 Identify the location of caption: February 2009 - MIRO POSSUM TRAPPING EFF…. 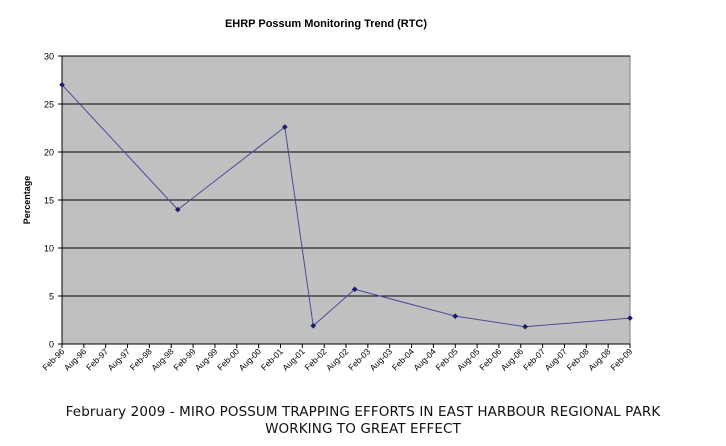
(363, 421).